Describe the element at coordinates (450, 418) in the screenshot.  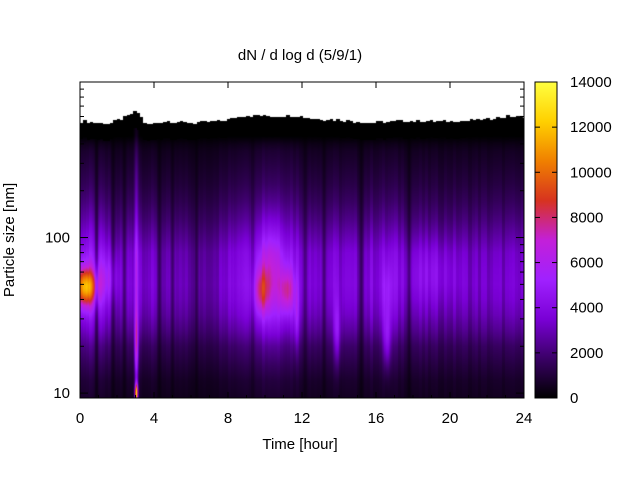
I see `x-tick-label: 20` at that location.